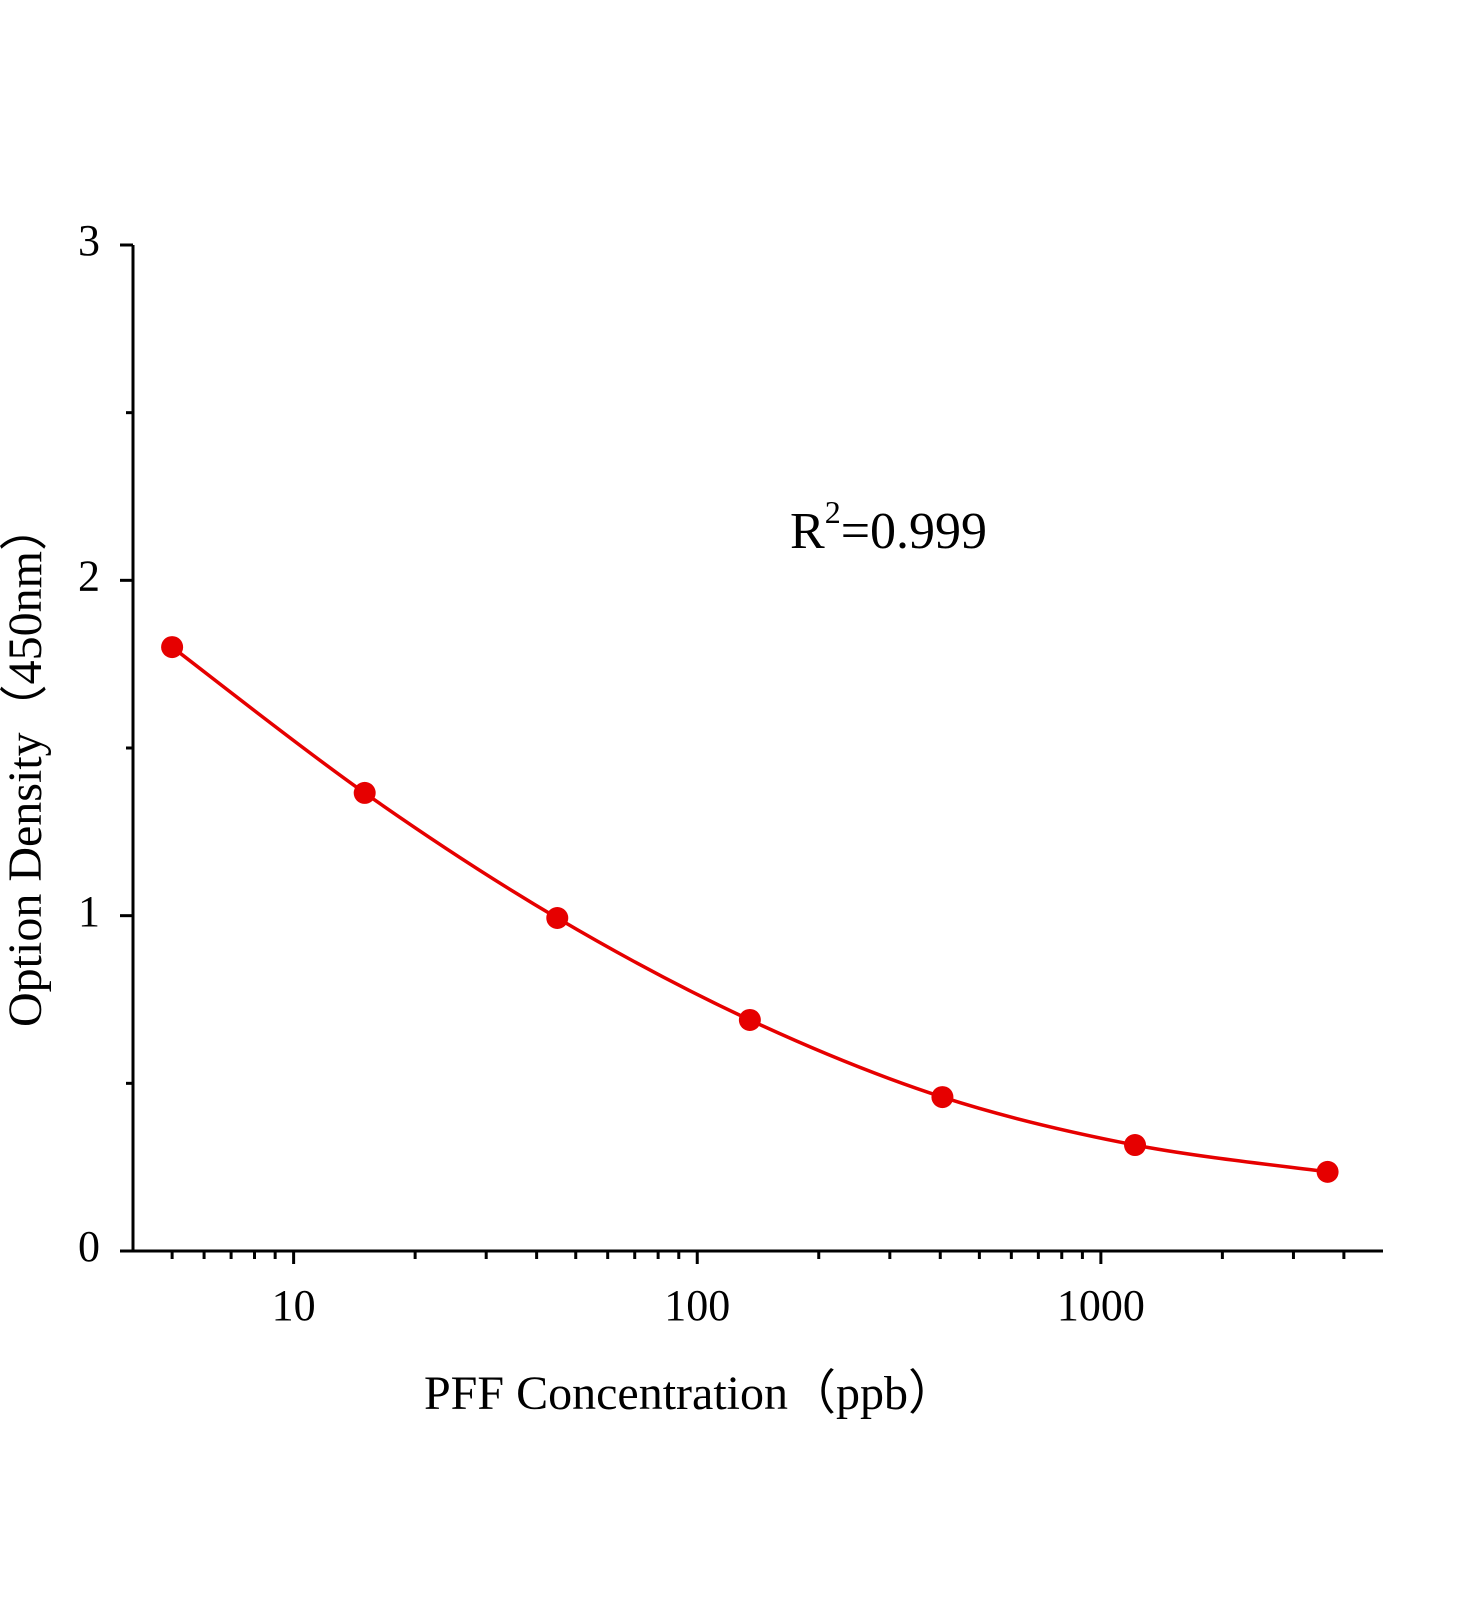 The image size is (1472, 1600). Describe the element at coordinates (89, 240) in the screenshot. I see `y-tick-label: 3` at that location.